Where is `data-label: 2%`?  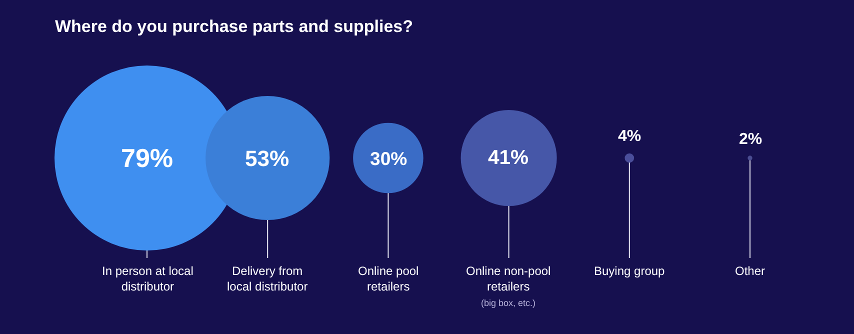
data-label: 2% is located at coordinates (750, 139).